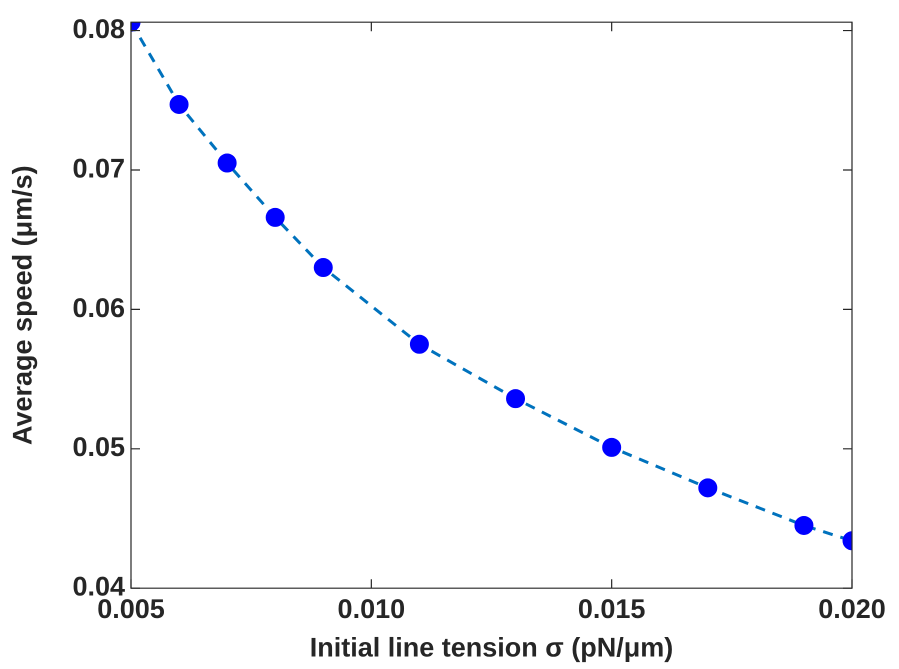 The height and width of the screenshot is (669, 899). What do you see at coordinates (98, 168) in the screenshot?
I see `y-tick-label: 0.07` at bounding box center [98, 168].